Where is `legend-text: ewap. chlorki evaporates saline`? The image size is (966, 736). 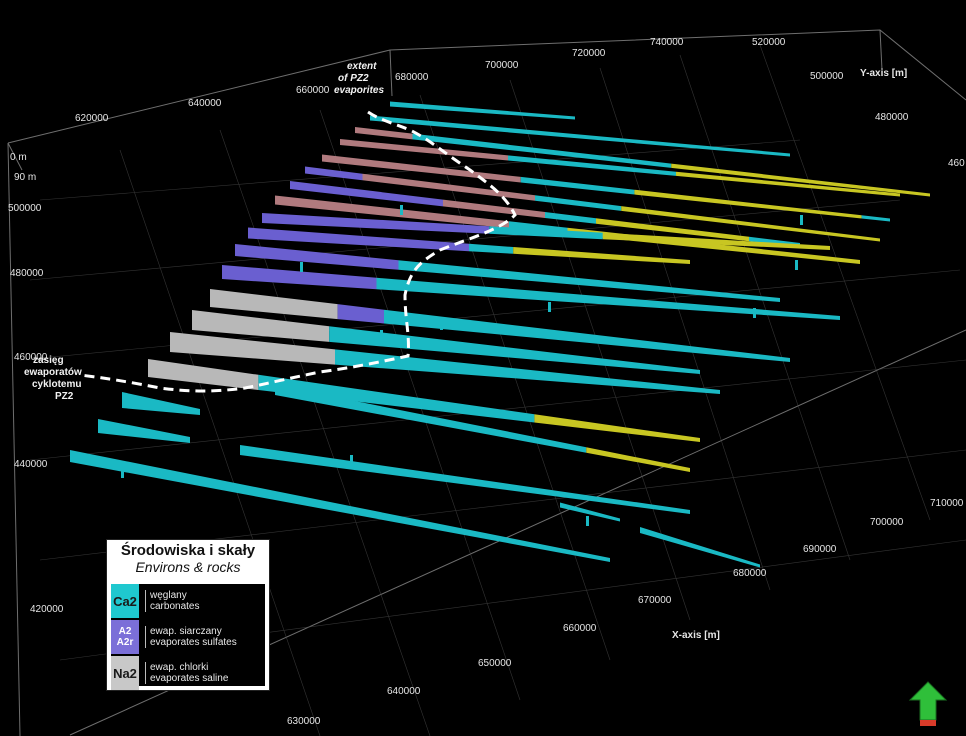
legend-text: ewap. chlorki evaporates saline is located at coordinates (186, 673).